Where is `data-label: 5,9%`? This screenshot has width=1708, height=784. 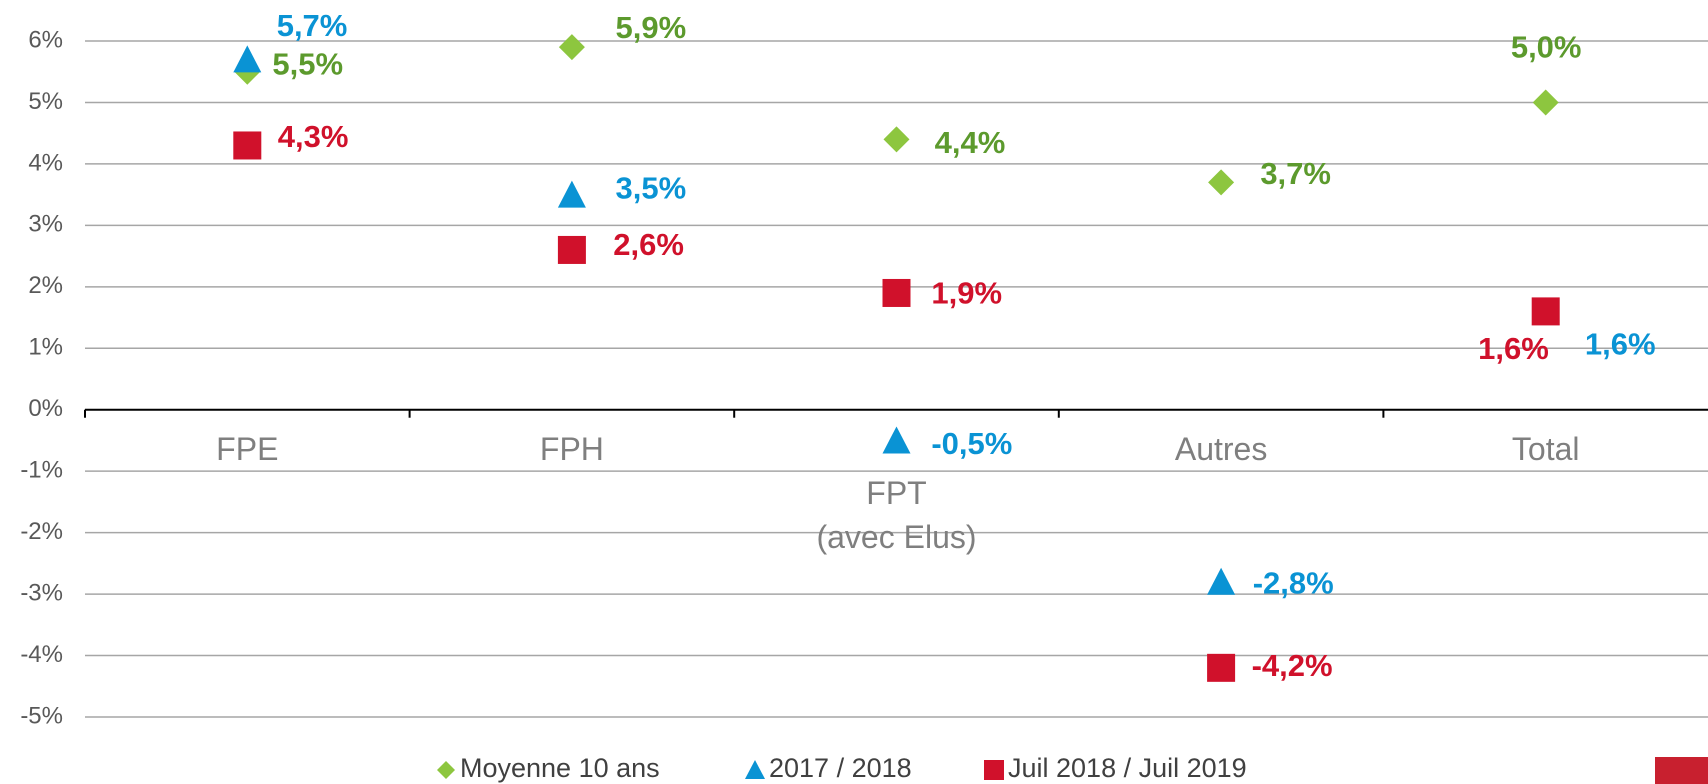 data-label: 5,9% is located at coordinates (650, 27).